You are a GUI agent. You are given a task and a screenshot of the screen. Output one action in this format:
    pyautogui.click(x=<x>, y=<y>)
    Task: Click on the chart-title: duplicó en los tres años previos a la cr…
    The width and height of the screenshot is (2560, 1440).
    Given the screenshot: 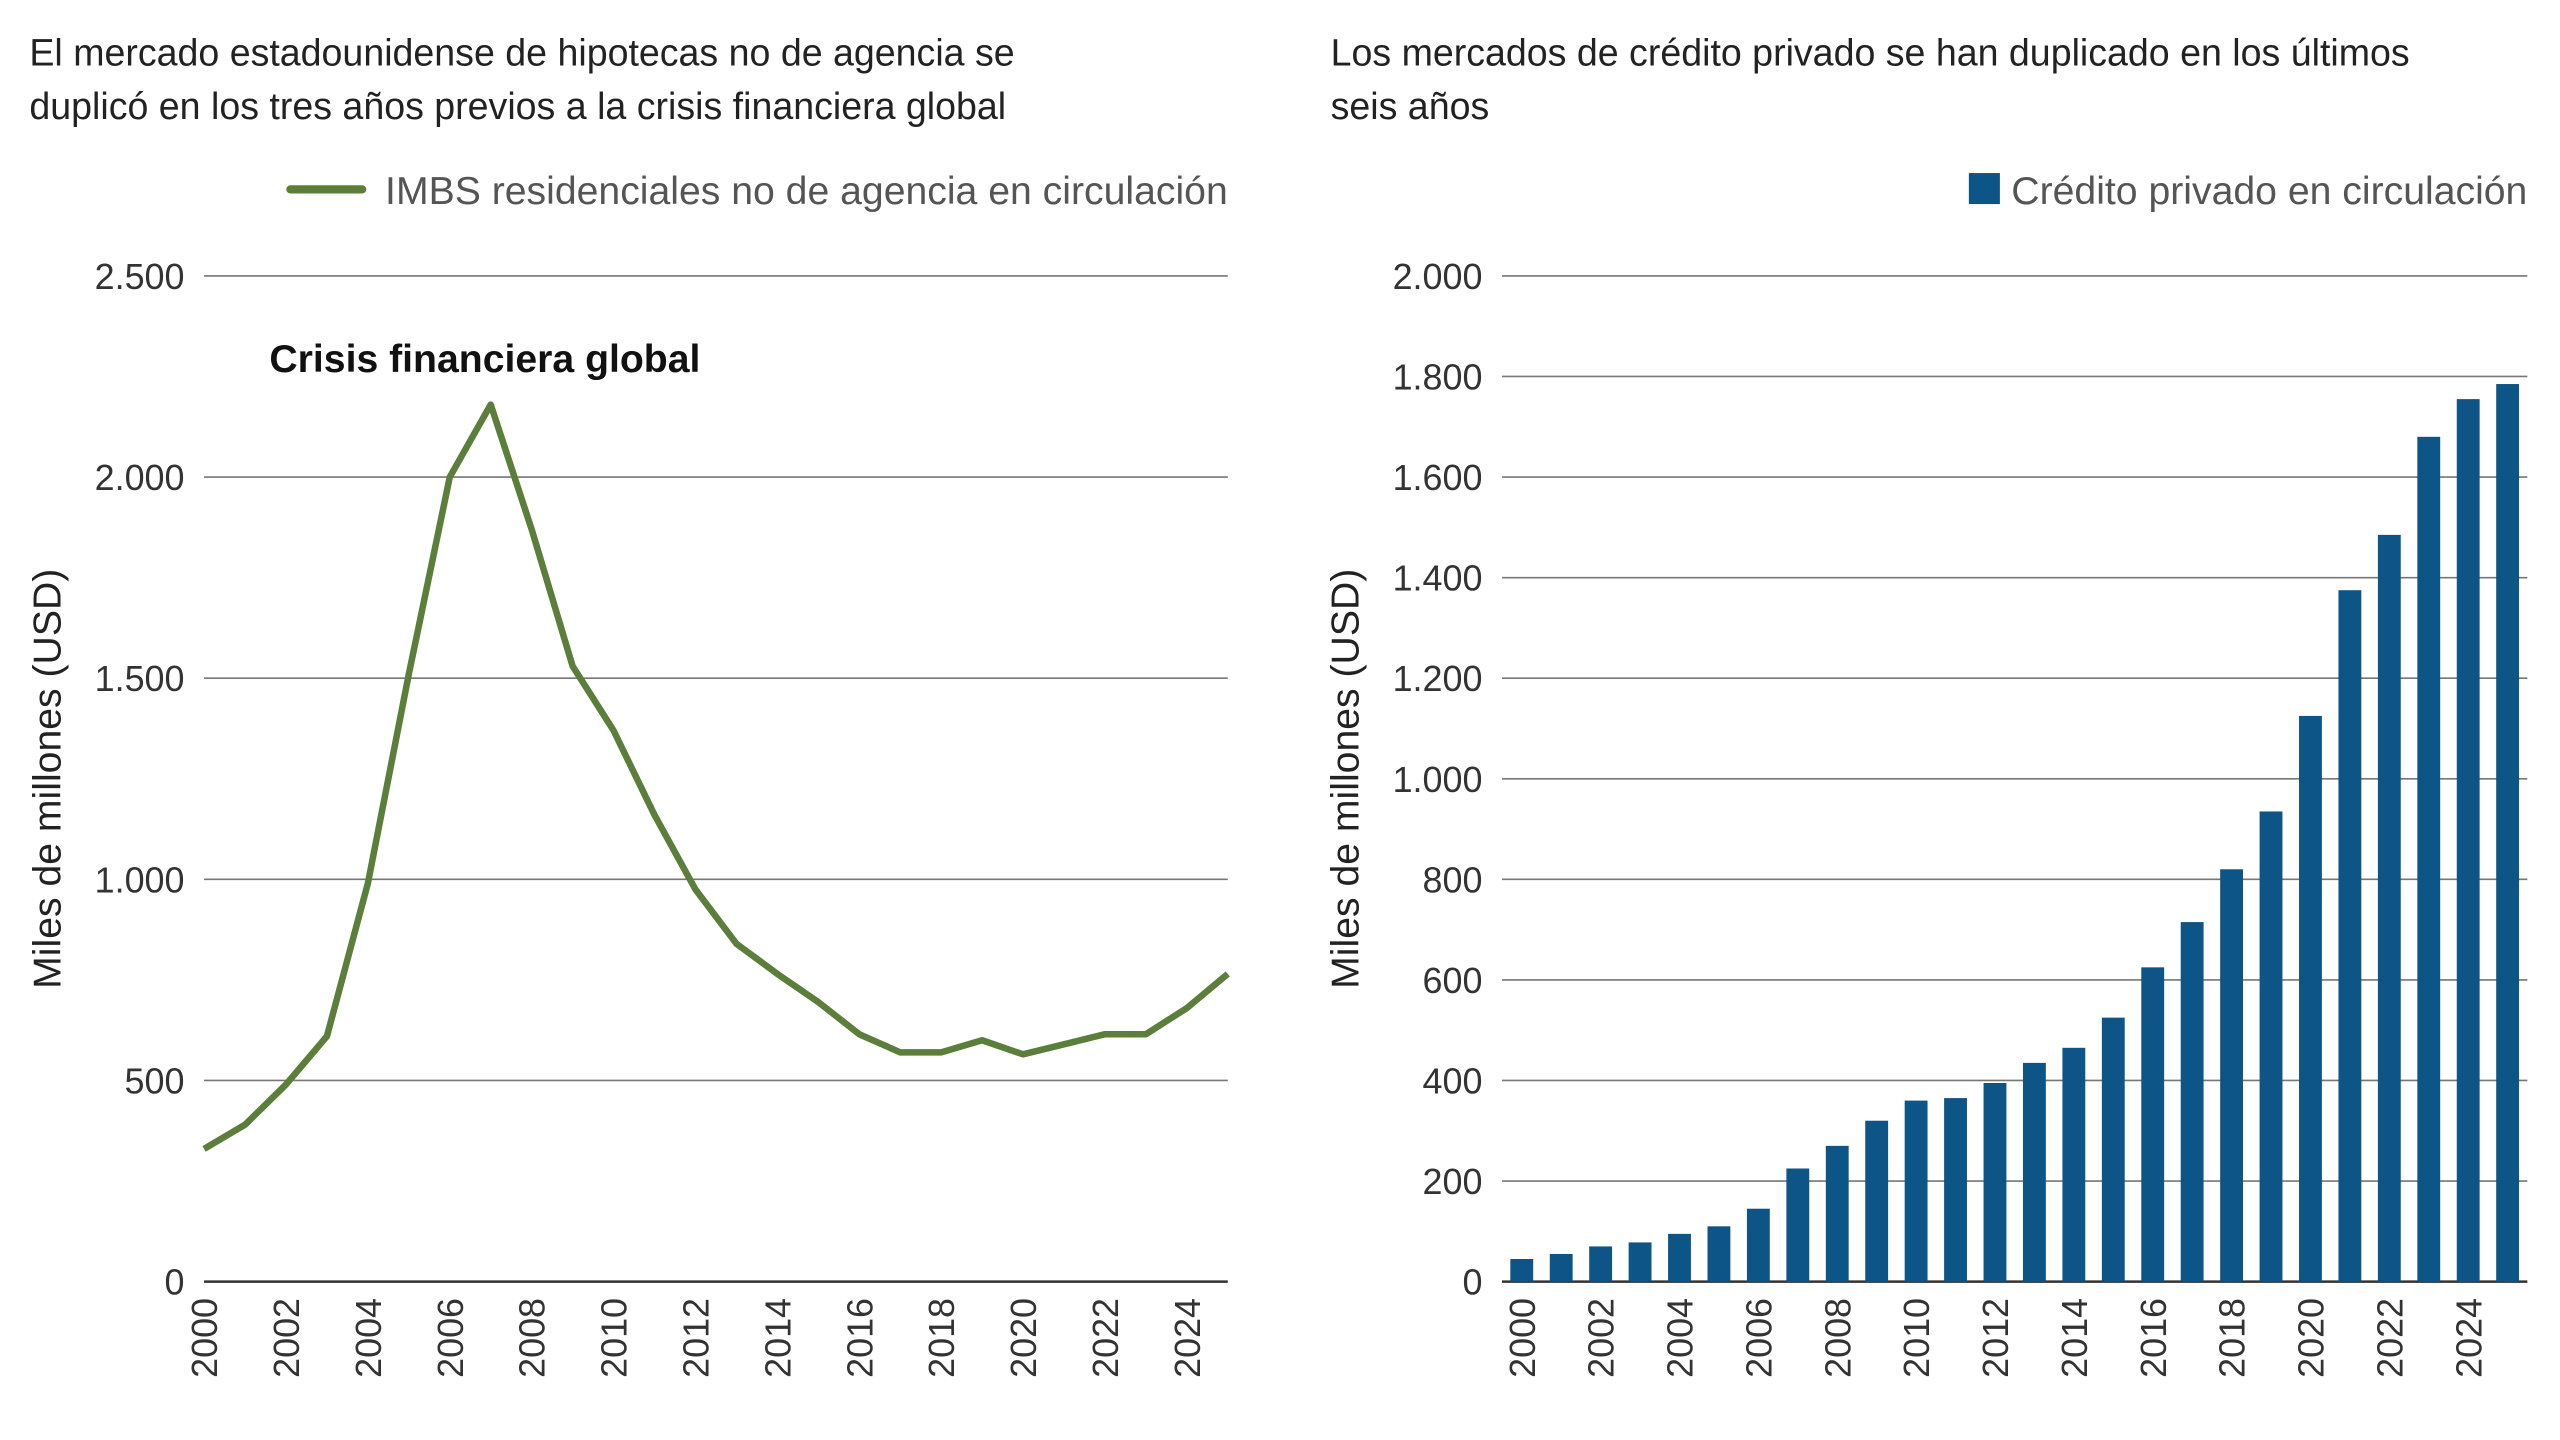 What is the action you would take?
    pyautogui.click(x=517, y=106)
    